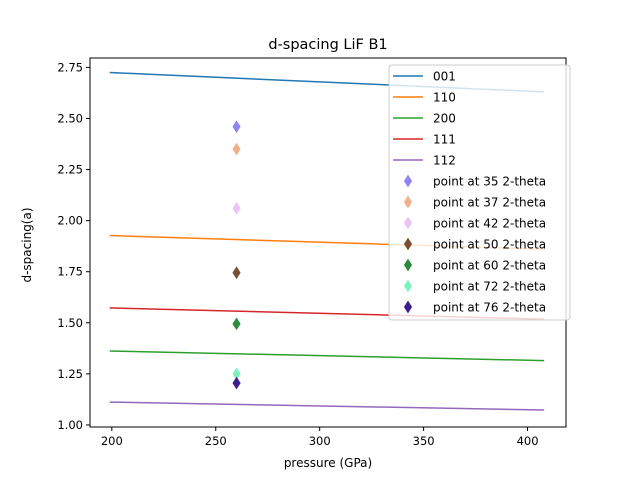 Image resolution: width=640 pixels, height=480 pixels. I want to click on y-axis-label: d-spacing(a), so click(27, 244).